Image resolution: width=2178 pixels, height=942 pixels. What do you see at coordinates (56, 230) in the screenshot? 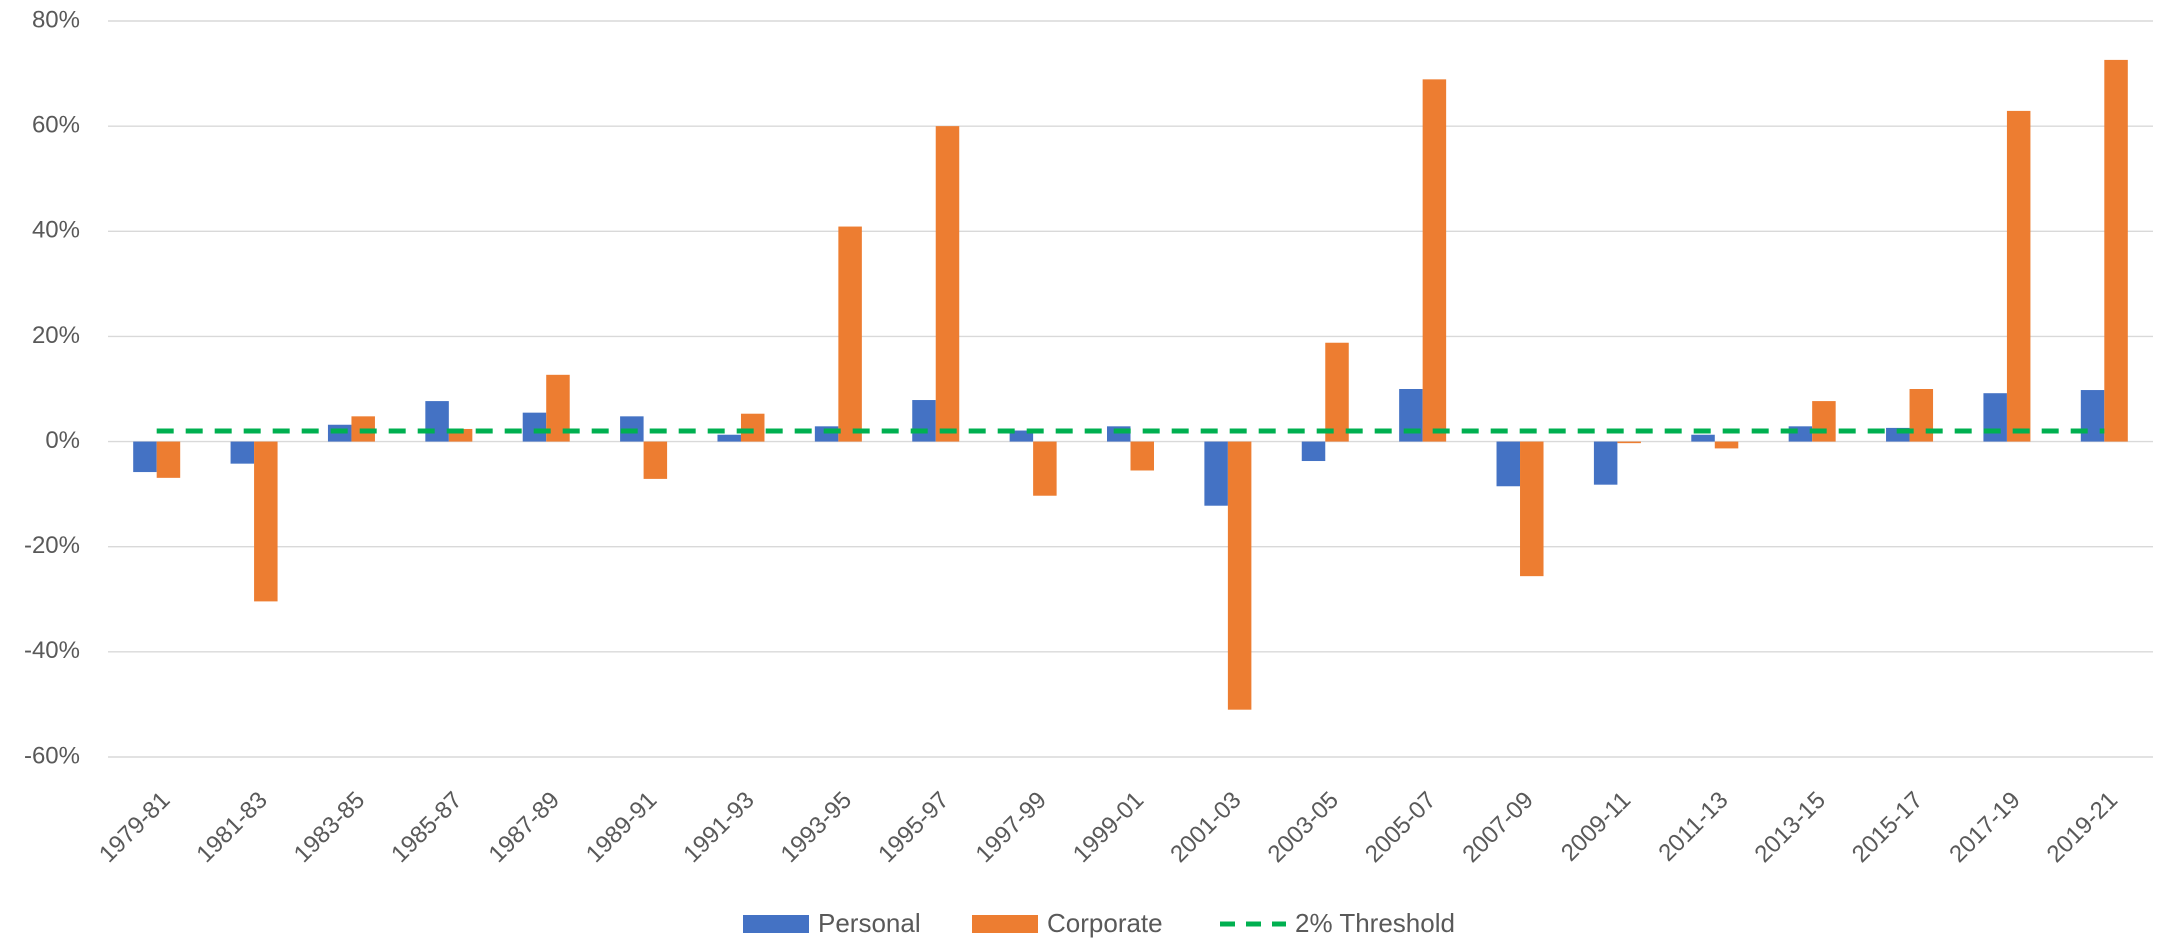
I see `y-tick-label: 40%` at bounding box center [56, 230].